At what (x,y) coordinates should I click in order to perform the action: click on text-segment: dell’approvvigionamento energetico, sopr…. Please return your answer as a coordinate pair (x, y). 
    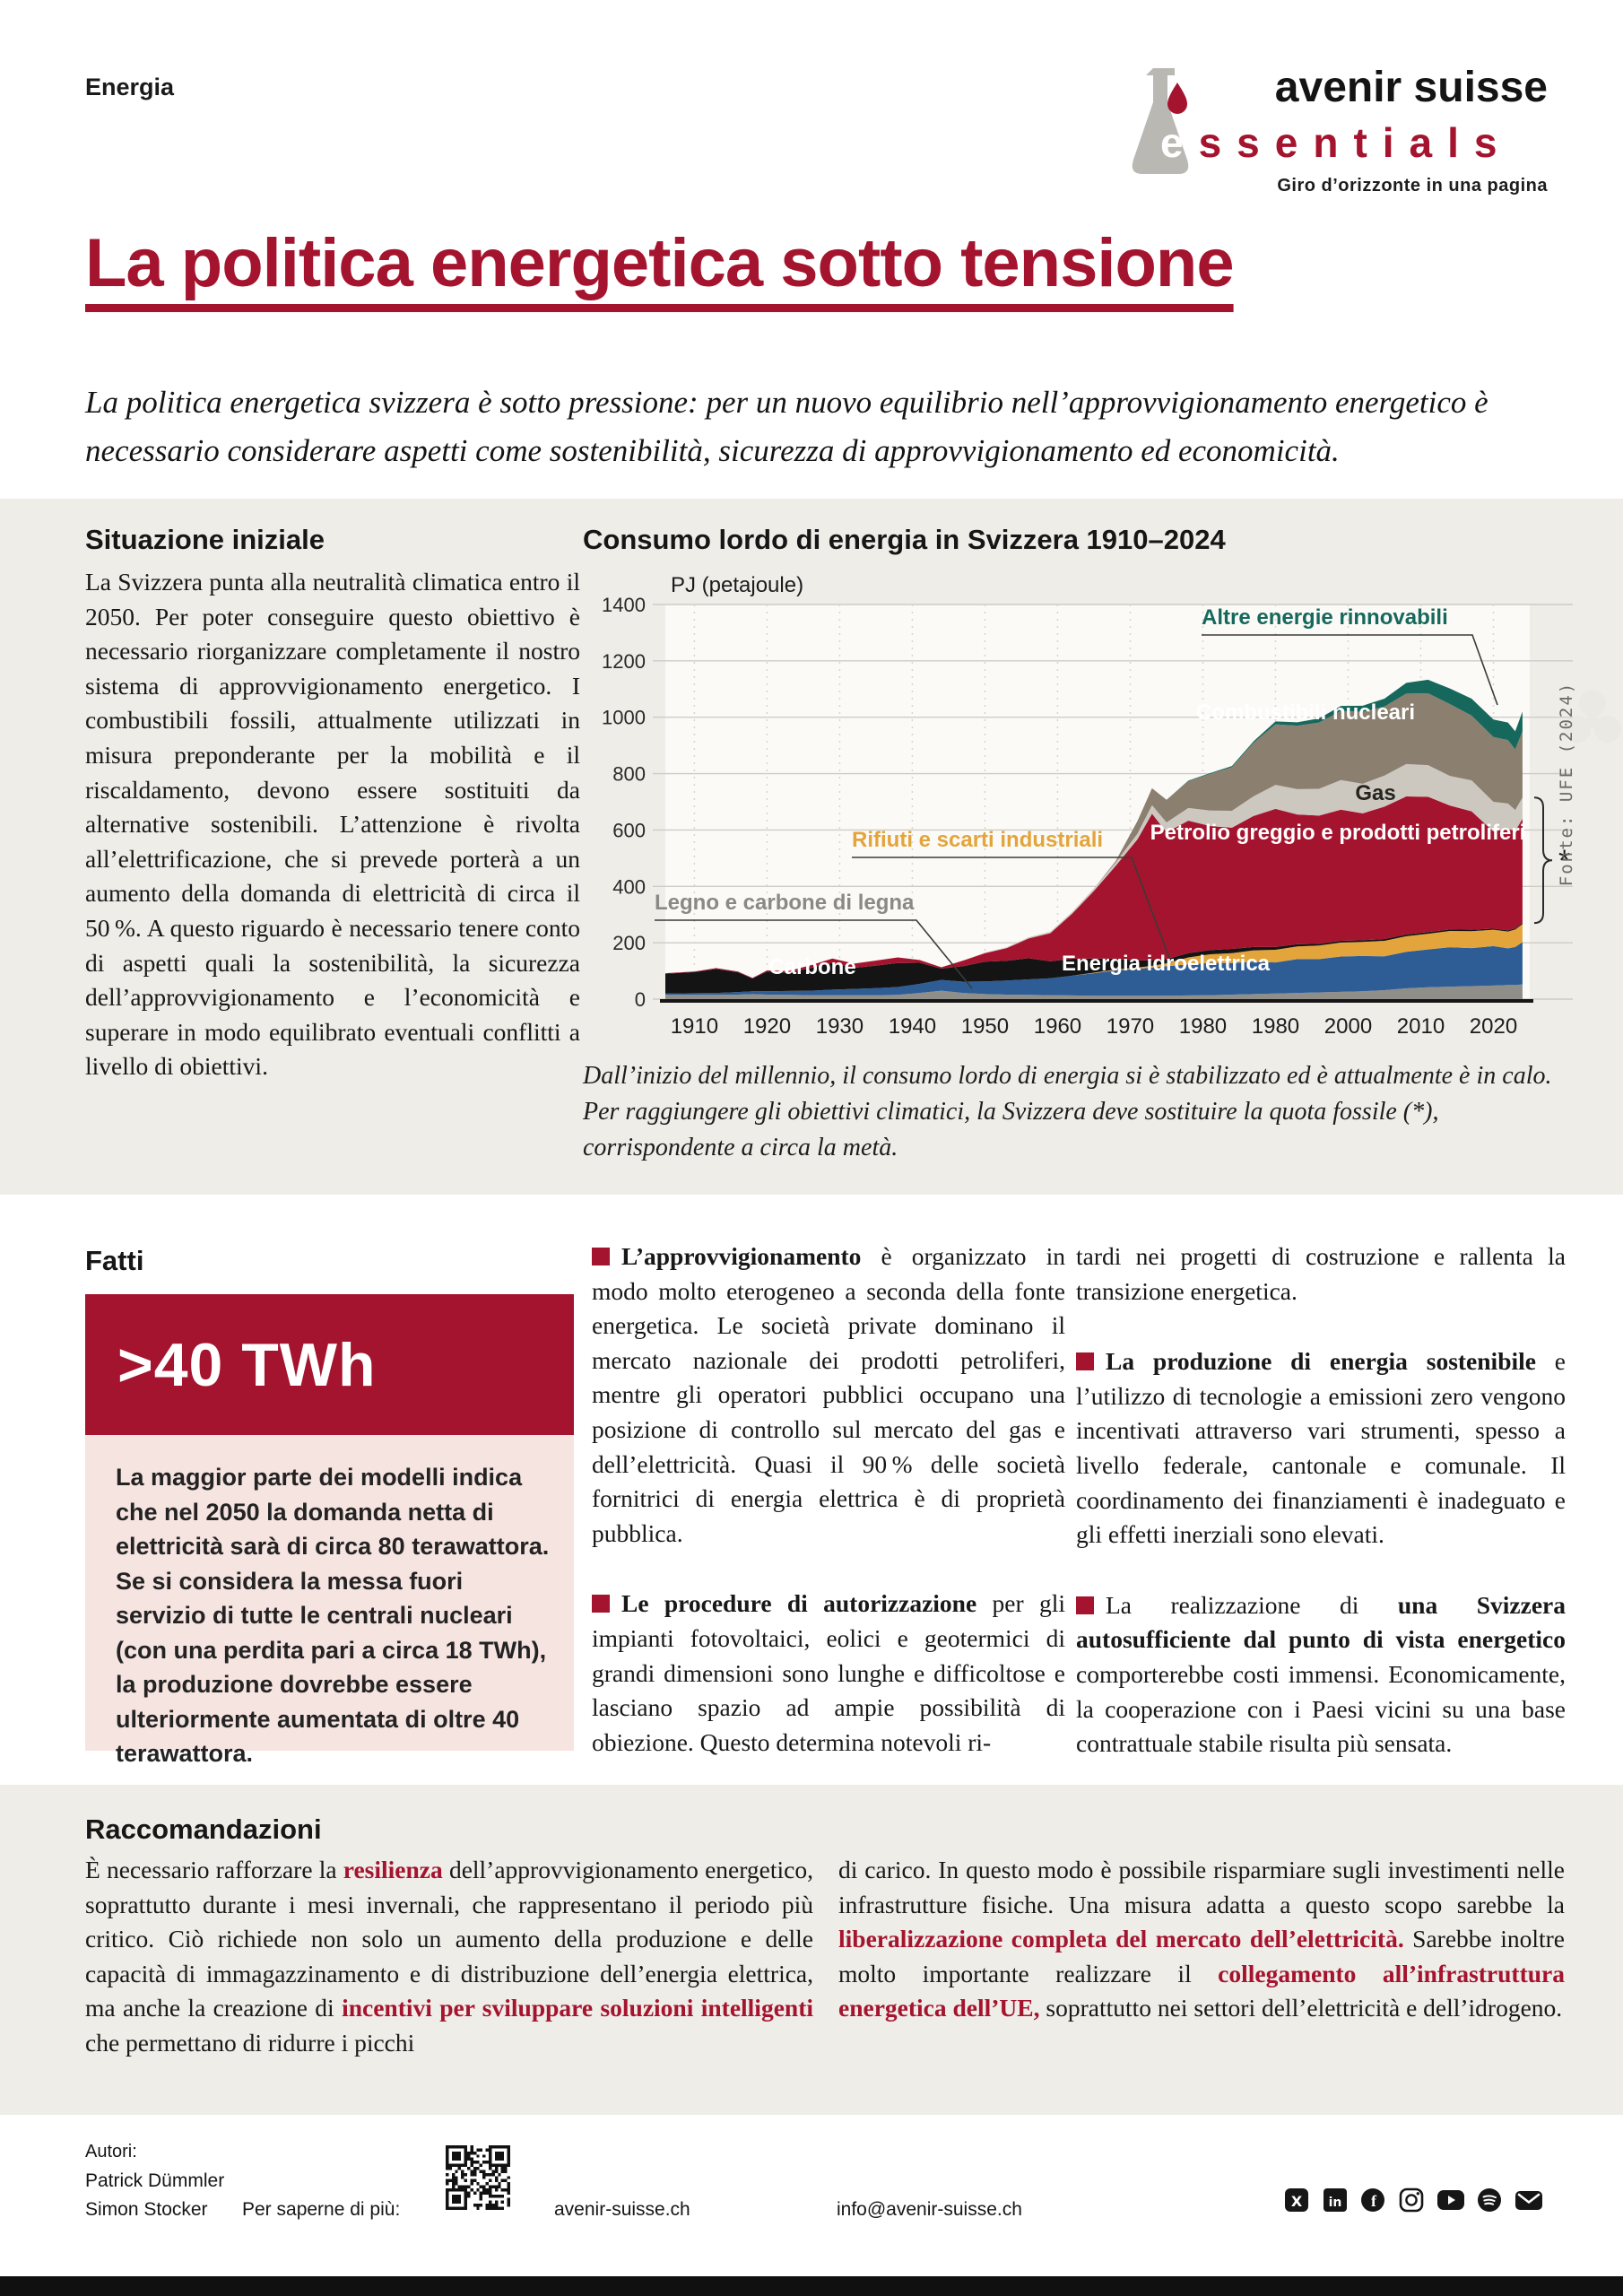
    Looking at the image, I should click on (449, 1939).